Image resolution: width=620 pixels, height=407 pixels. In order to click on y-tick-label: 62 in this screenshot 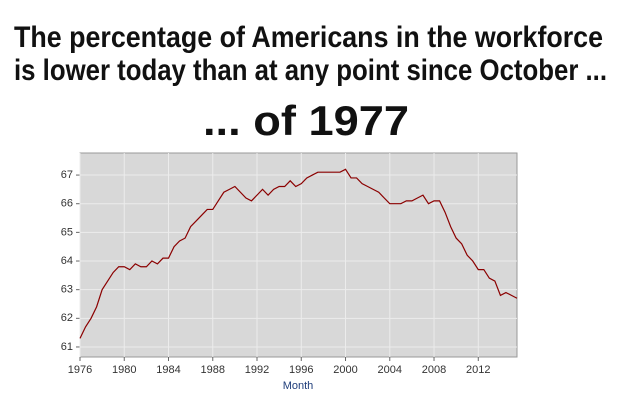, I will do `click(67, 318)`.